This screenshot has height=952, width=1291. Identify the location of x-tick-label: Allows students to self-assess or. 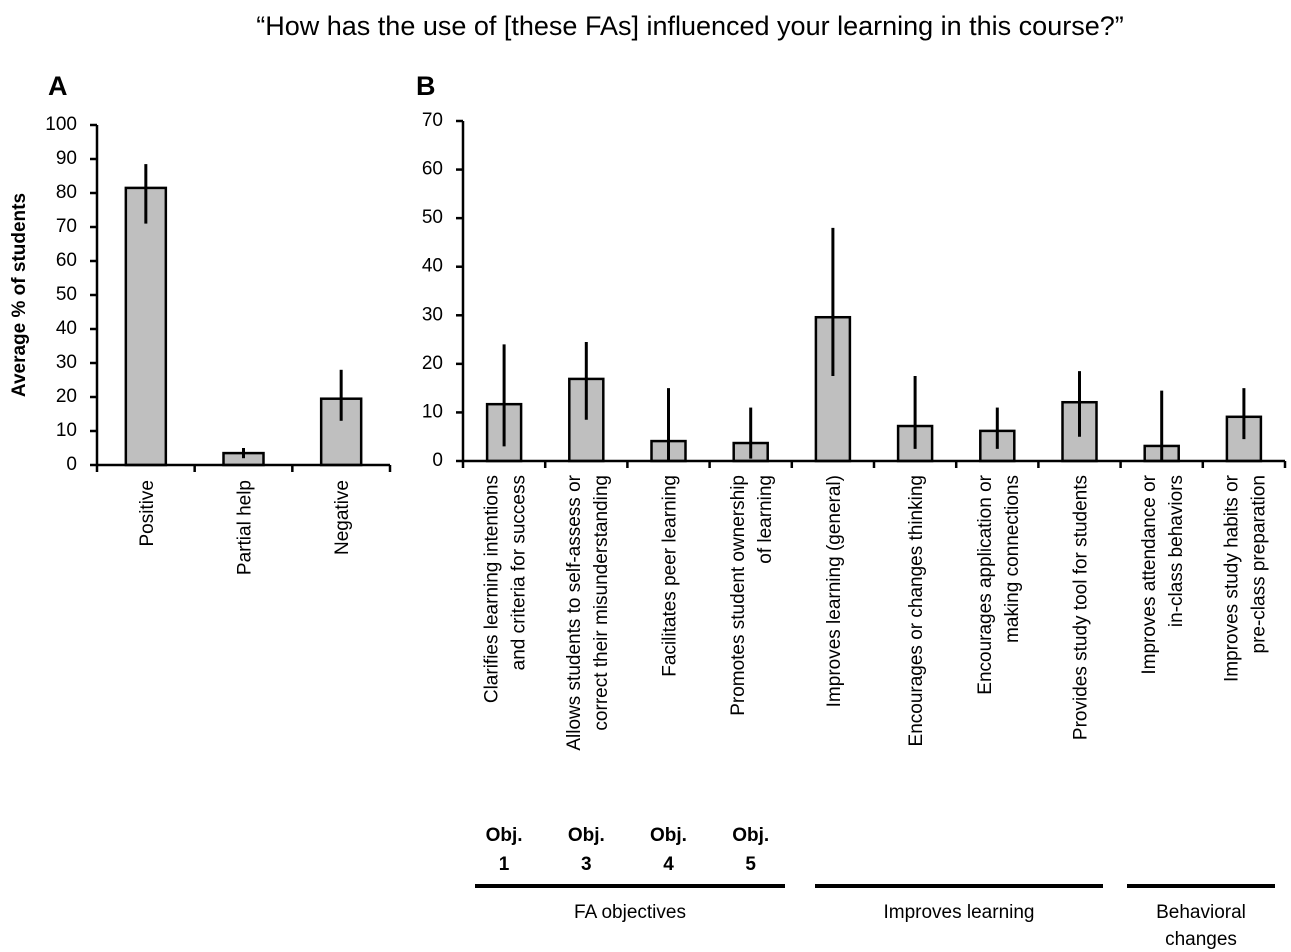
(574, 612).